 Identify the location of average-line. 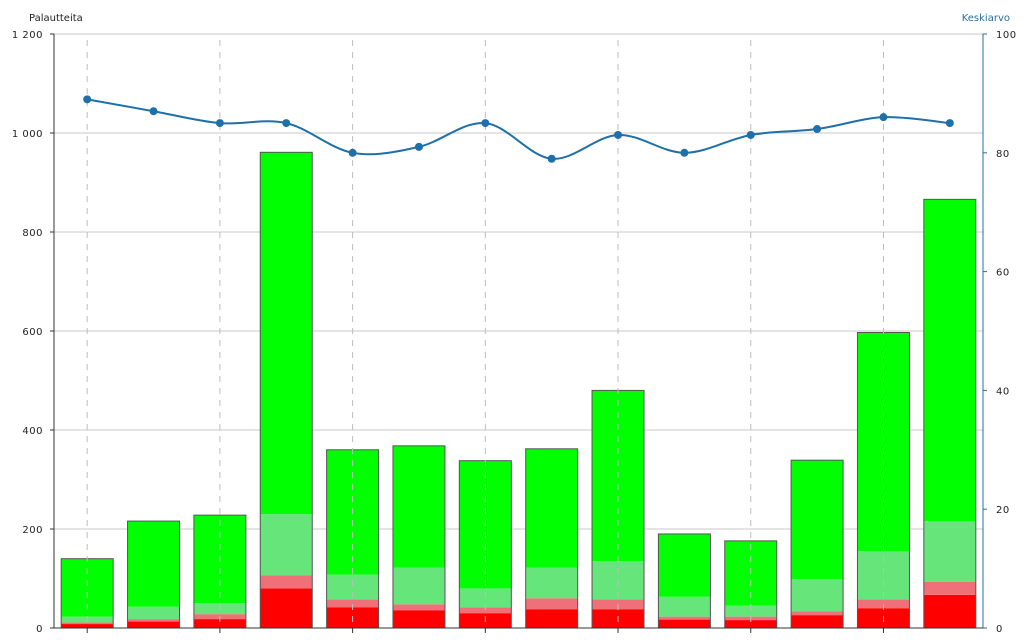
(518, 129).